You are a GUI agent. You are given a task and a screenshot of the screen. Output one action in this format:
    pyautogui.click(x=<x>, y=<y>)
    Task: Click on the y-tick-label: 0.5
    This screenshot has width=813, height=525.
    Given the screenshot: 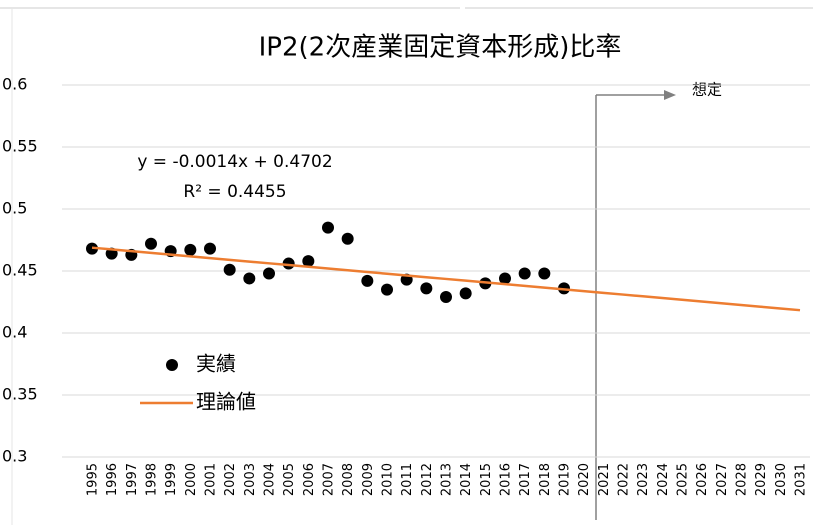 What is the action you would take?
    pyautogui.click(x=14, y=208)
    